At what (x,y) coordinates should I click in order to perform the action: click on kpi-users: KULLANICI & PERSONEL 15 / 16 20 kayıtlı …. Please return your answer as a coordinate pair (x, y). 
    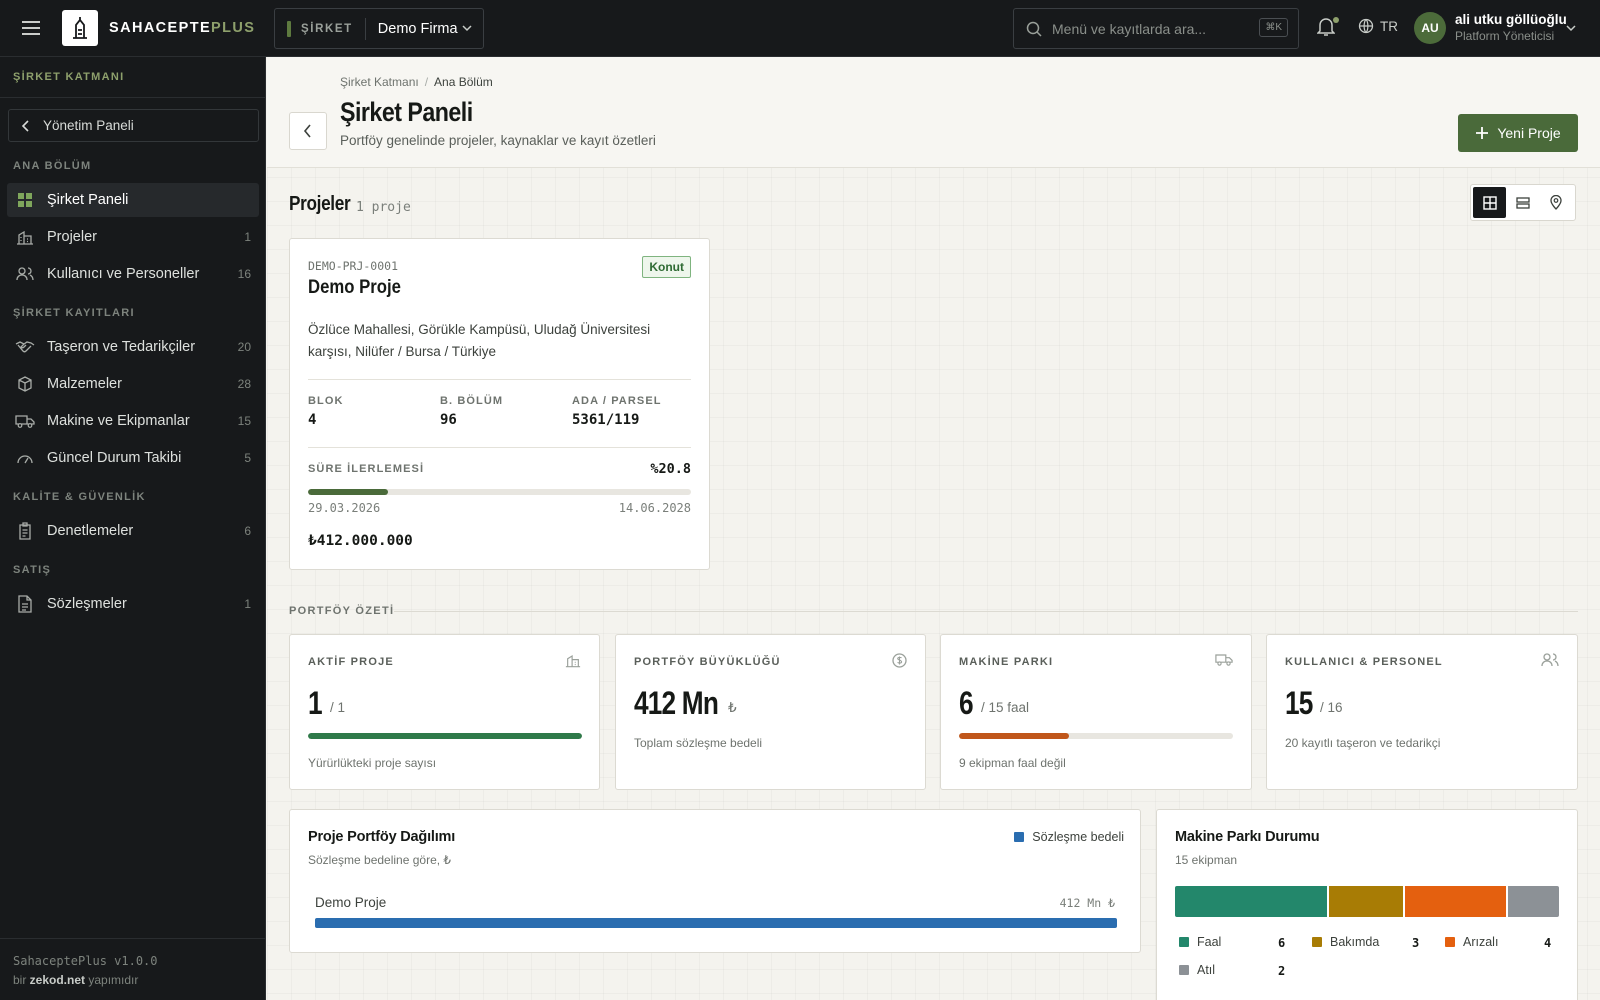
    Looking at the image, I should click on (1422, 712).